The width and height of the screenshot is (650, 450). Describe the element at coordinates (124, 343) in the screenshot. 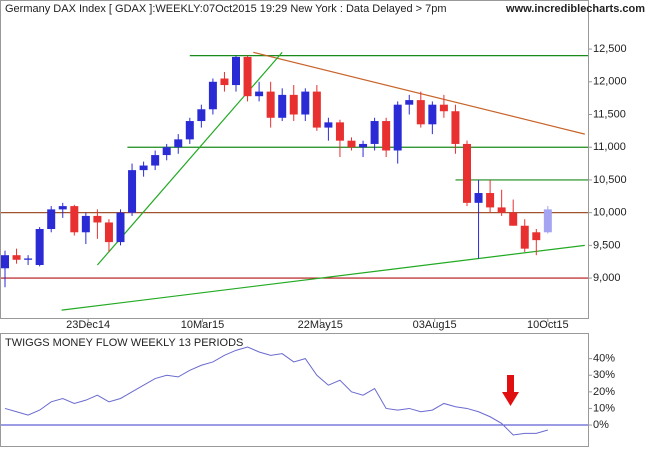

I see `indicator-title: TWIGGS MONEY FLOW WEEKLY 13 PERIODS` at that location.